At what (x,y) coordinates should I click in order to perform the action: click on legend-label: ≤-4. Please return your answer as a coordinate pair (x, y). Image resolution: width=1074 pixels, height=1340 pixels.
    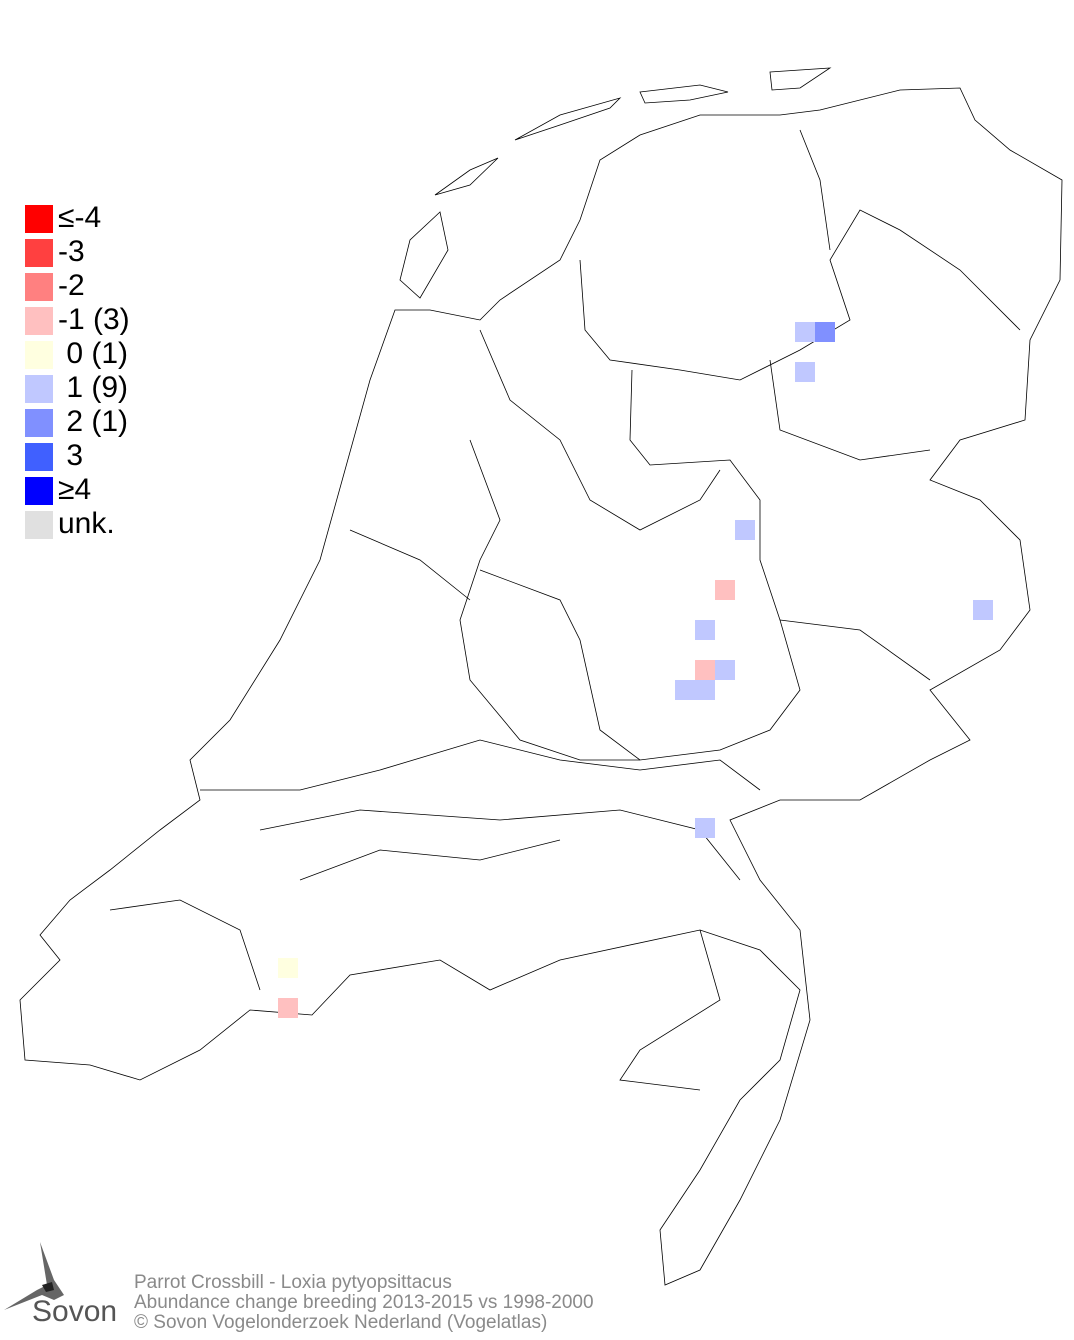
    Looking at the image, I should click on (80, 217).